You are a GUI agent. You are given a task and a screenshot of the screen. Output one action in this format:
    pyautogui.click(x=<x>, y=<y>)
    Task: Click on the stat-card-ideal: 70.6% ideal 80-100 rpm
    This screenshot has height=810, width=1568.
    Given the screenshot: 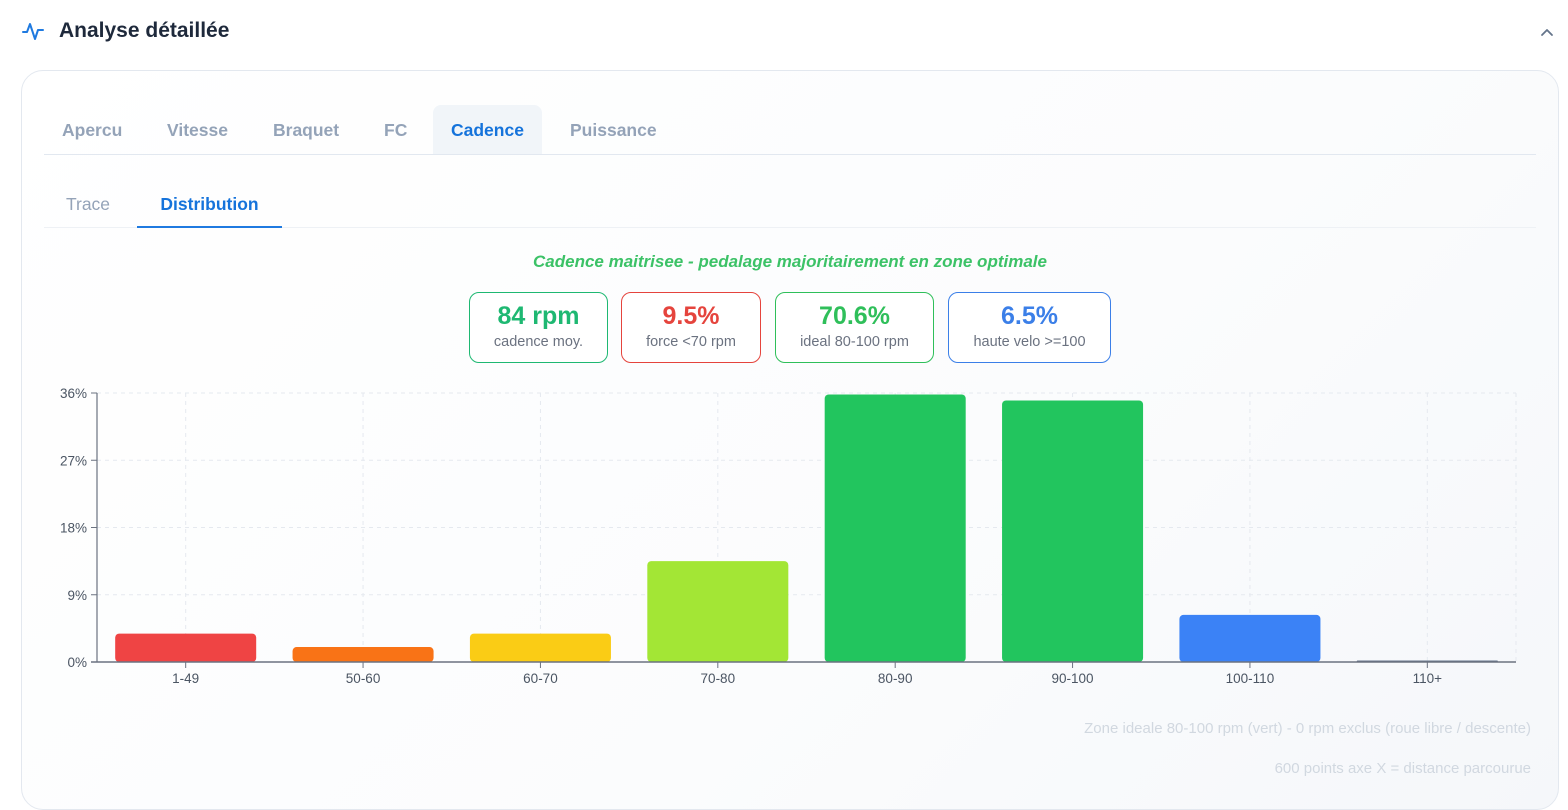 What is the action you would take?
    pyautogui.click(x=854, y=327)
    